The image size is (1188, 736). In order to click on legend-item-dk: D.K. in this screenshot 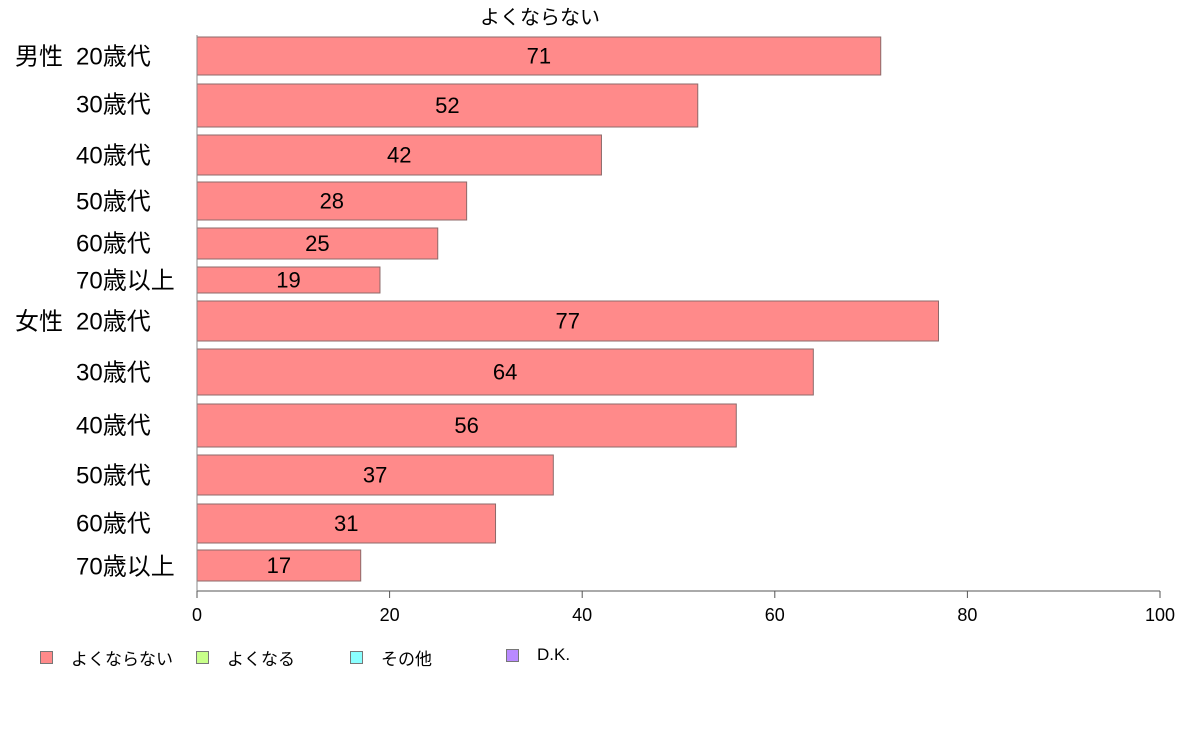, I will do `click(538, 655)`.